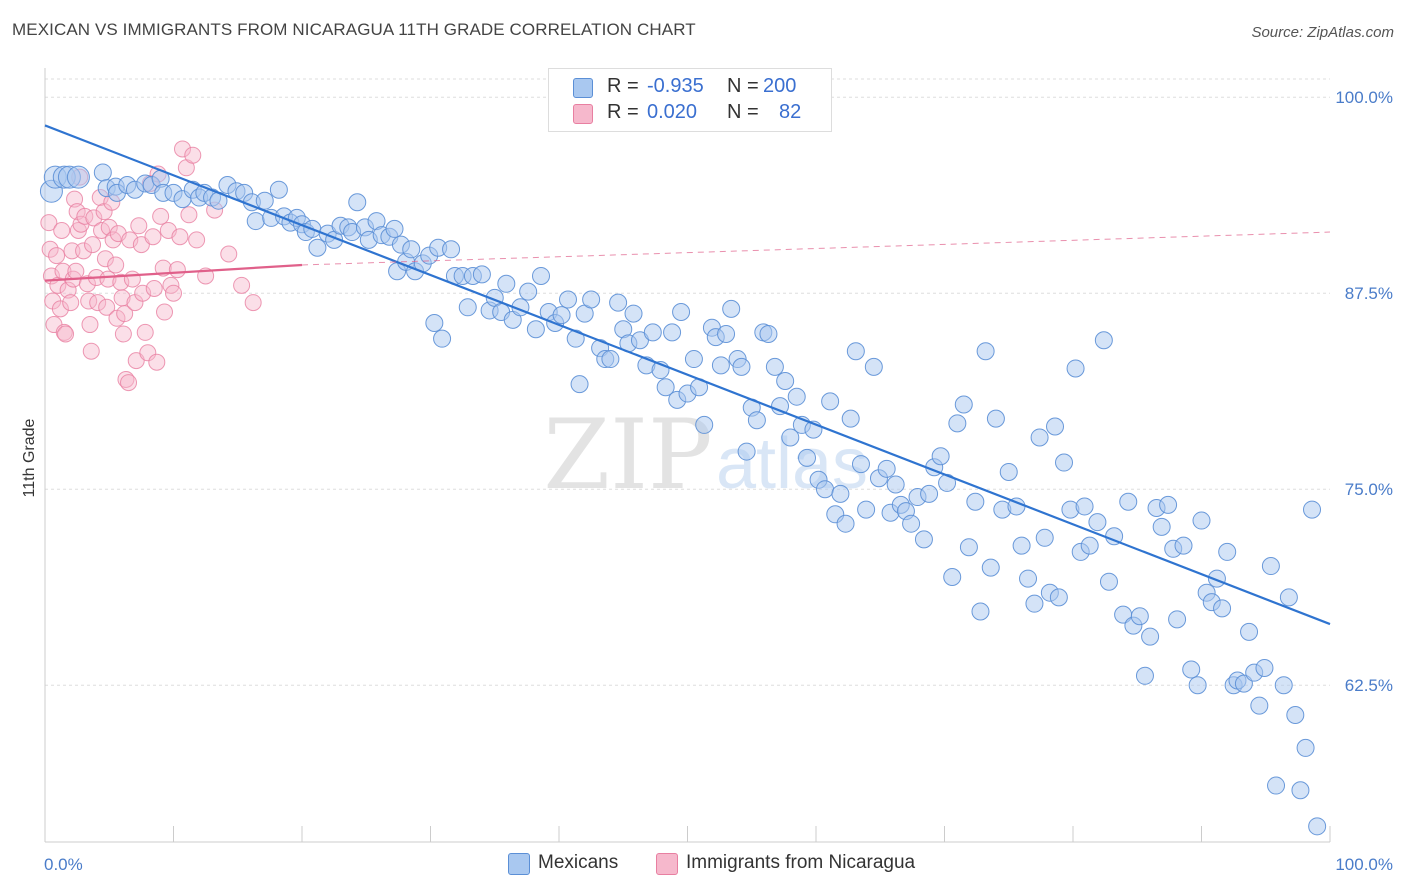 The height and width of the screenshot is (892, 1406). I want to click on y-axis-label: 11th Grade, so click(29, 457).